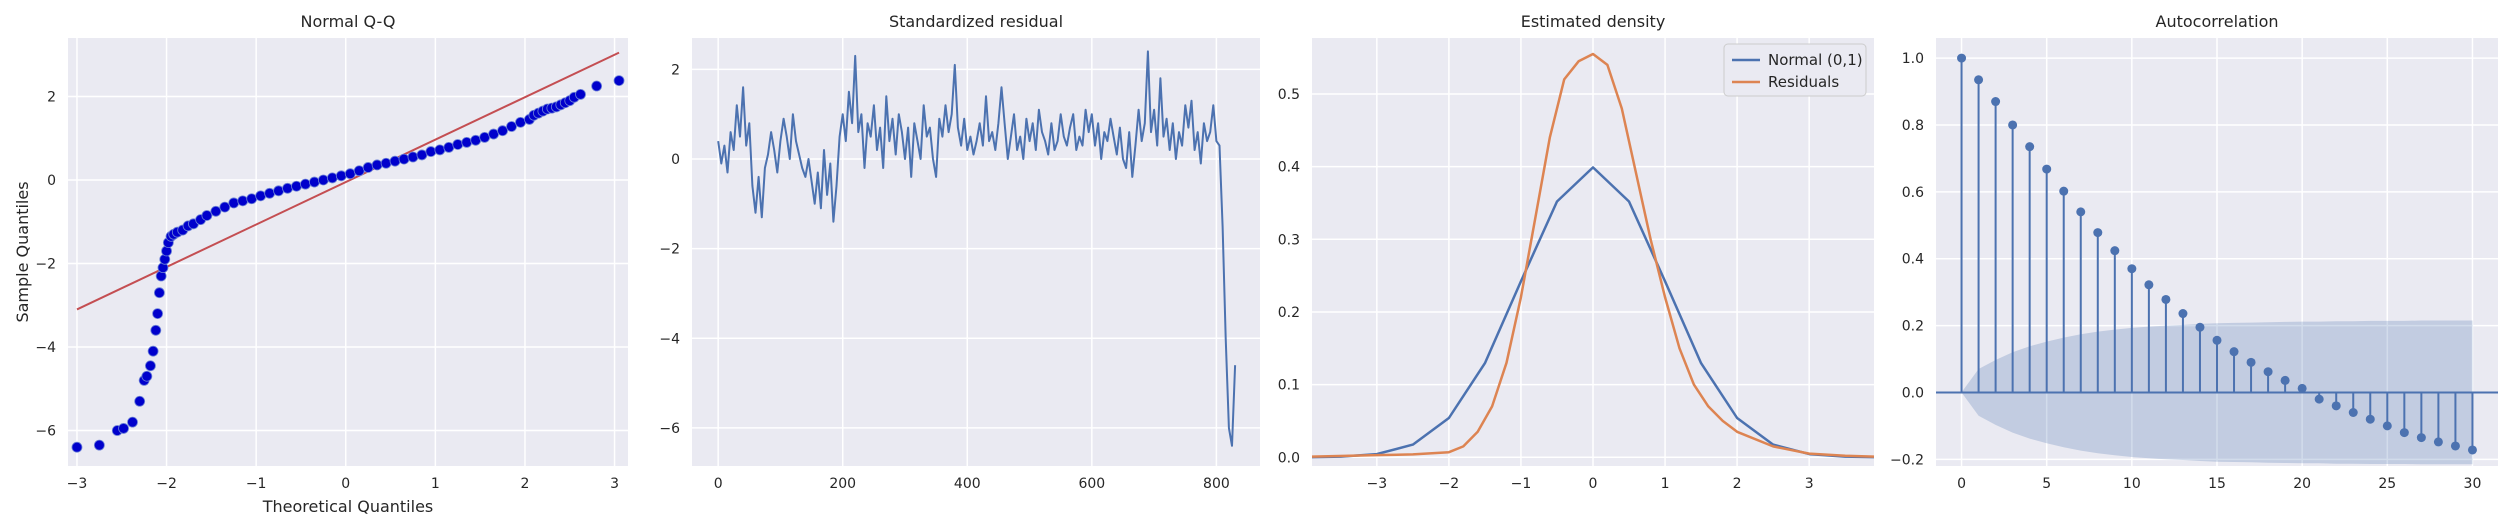 The width and height of the screenshot is (2500, 530). Describe the element at coordinates (51, 97) in the screenshot. I see `qq-y-tick-label: 2` at that location.